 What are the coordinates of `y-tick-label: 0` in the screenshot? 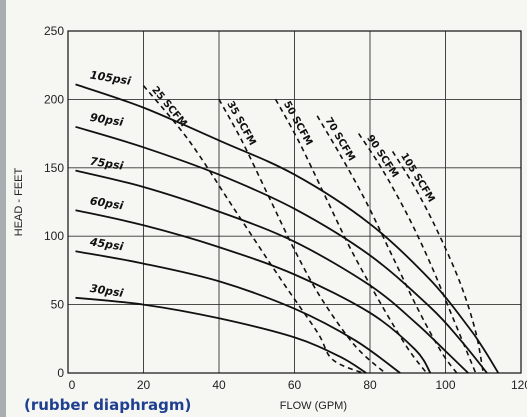 It's located at (60, 373).